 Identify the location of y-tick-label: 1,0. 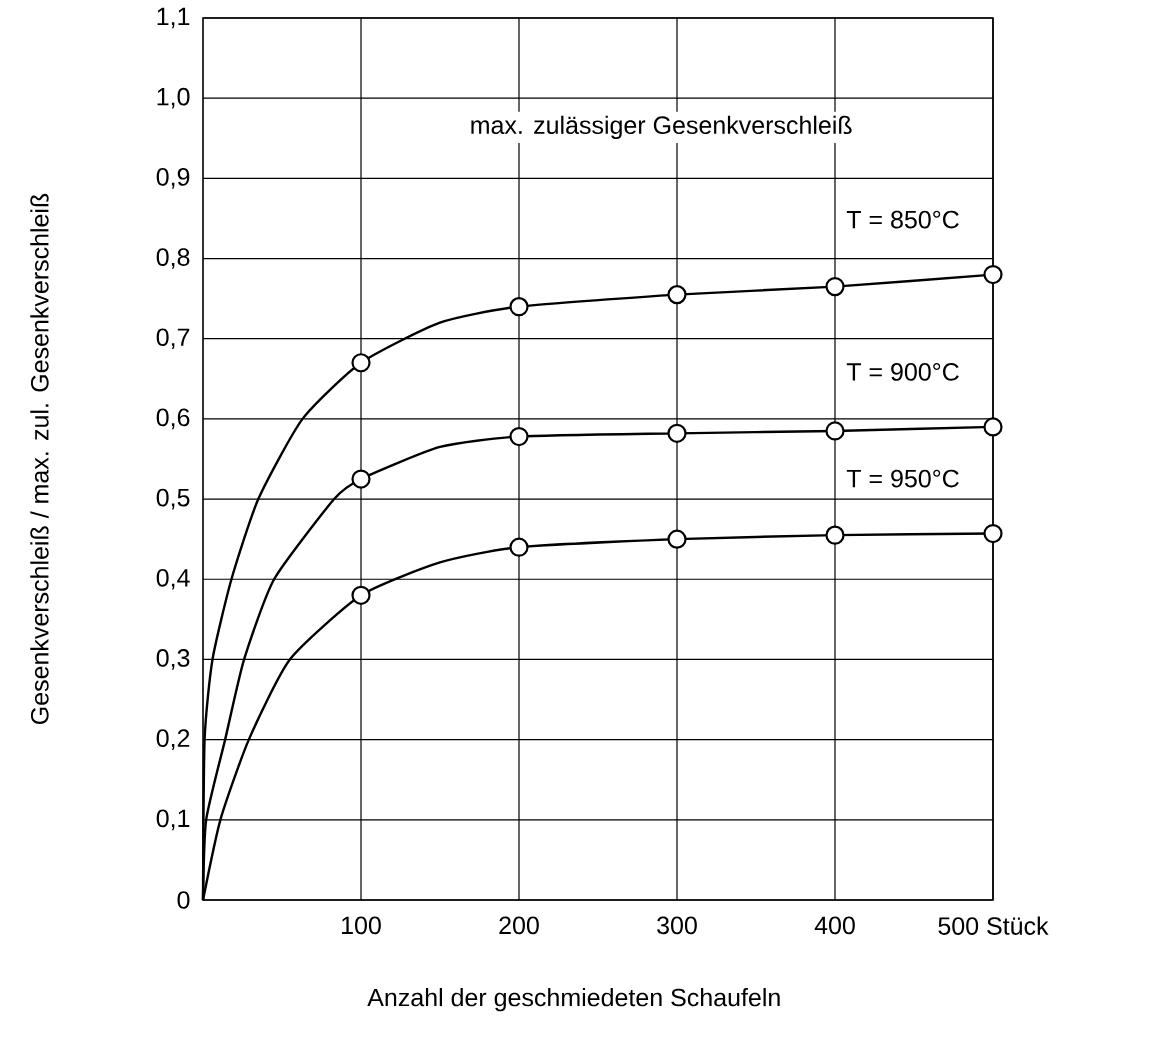
(173, 98).